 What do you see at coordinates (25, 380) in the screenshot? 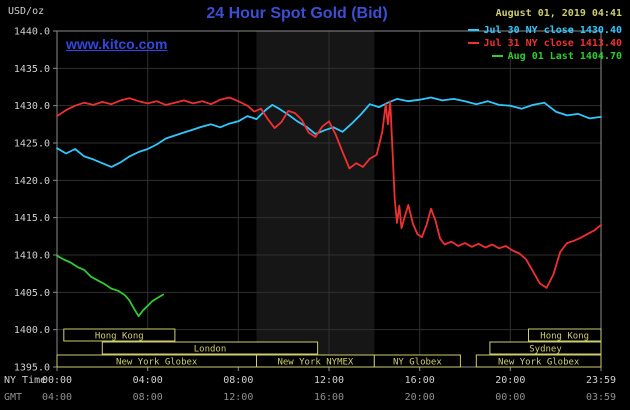
I see `x-axis-ny-caption: NY Time` at bounding box center [25, 380].